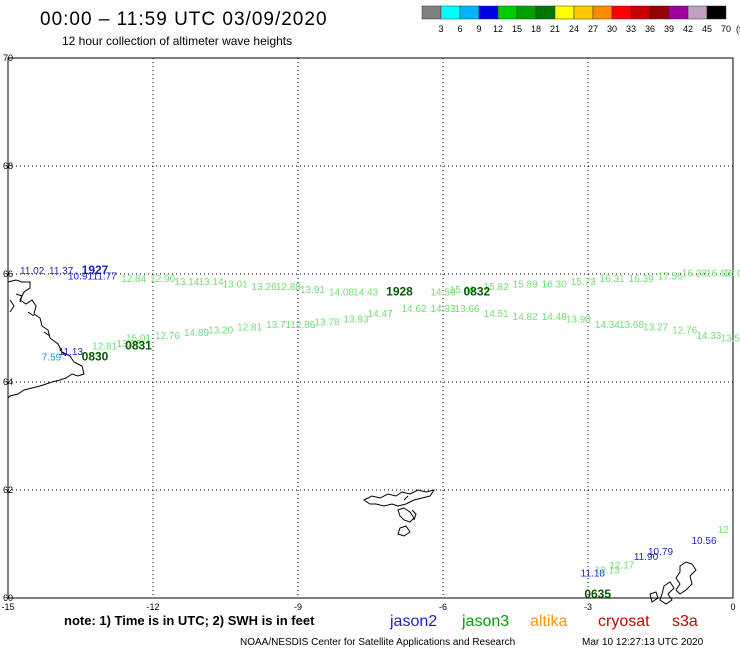 The width and height of the screenshot is (740, 650). What do you see at coordinates (707, 29) in the screenshot?
I see `colorbar-tick-label: 45` at bounding box center [707, 29].